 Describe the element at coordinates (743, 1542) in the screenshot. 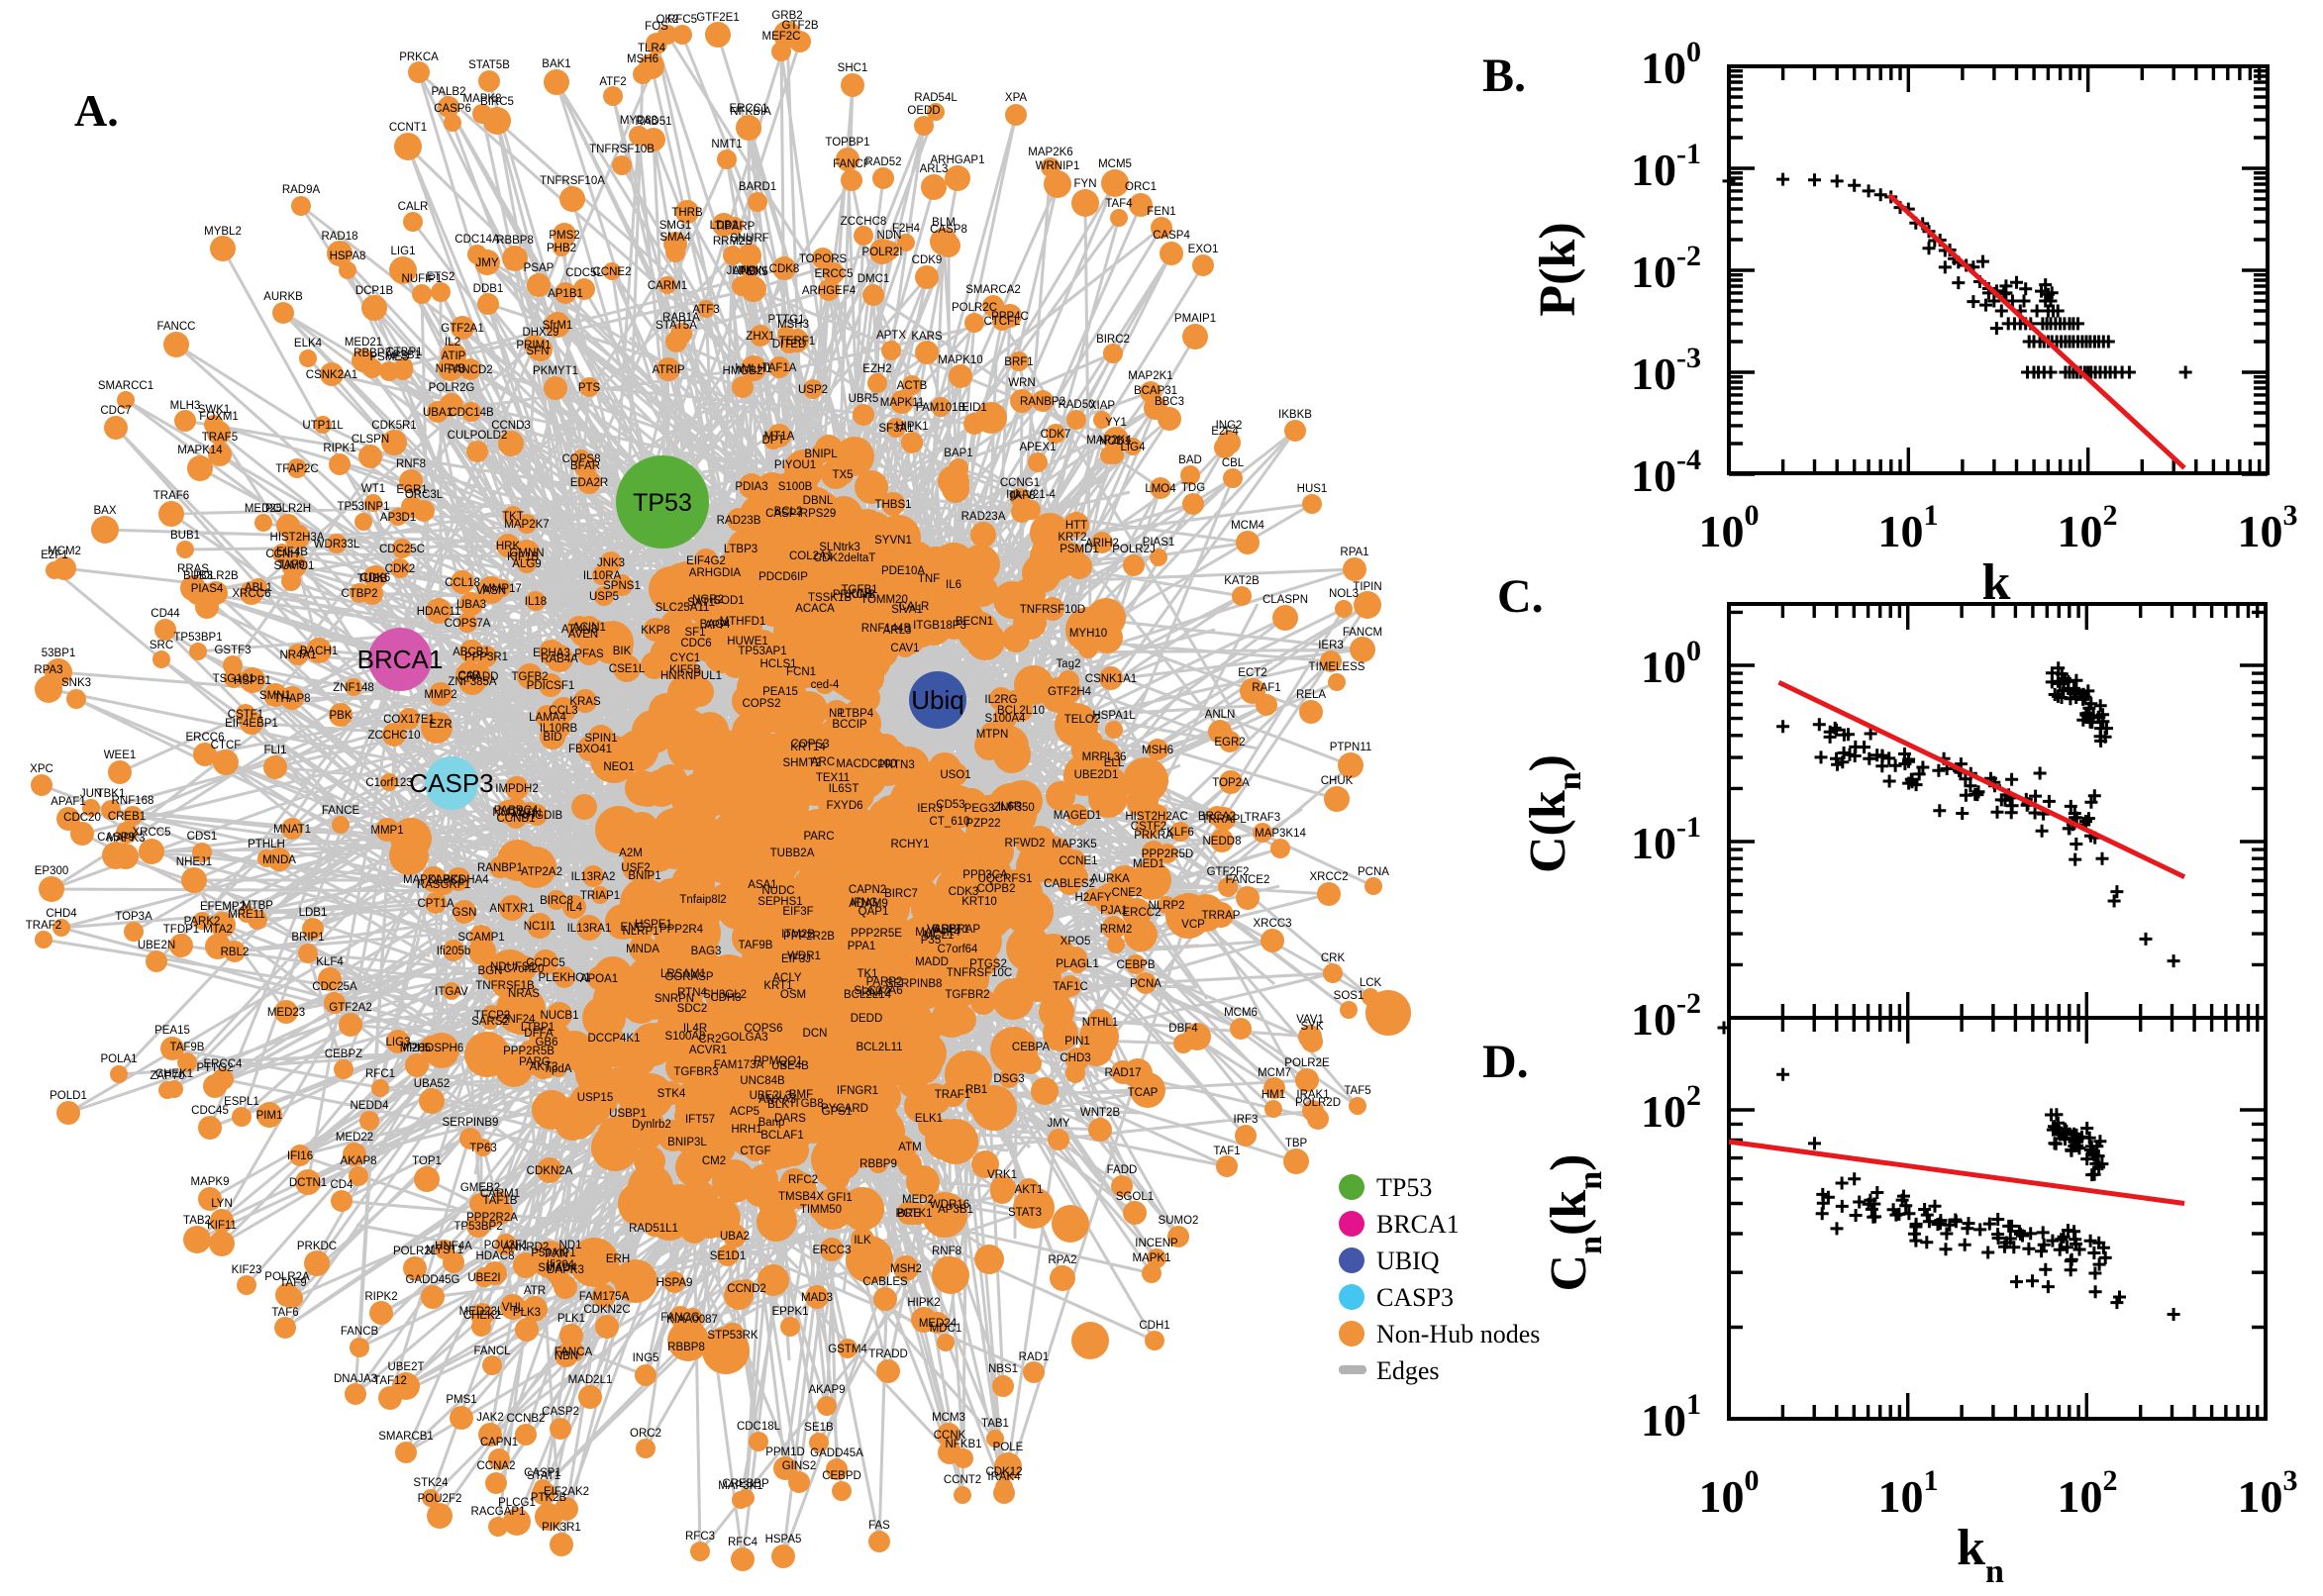

I see `svg-text: RFC4` at that location.